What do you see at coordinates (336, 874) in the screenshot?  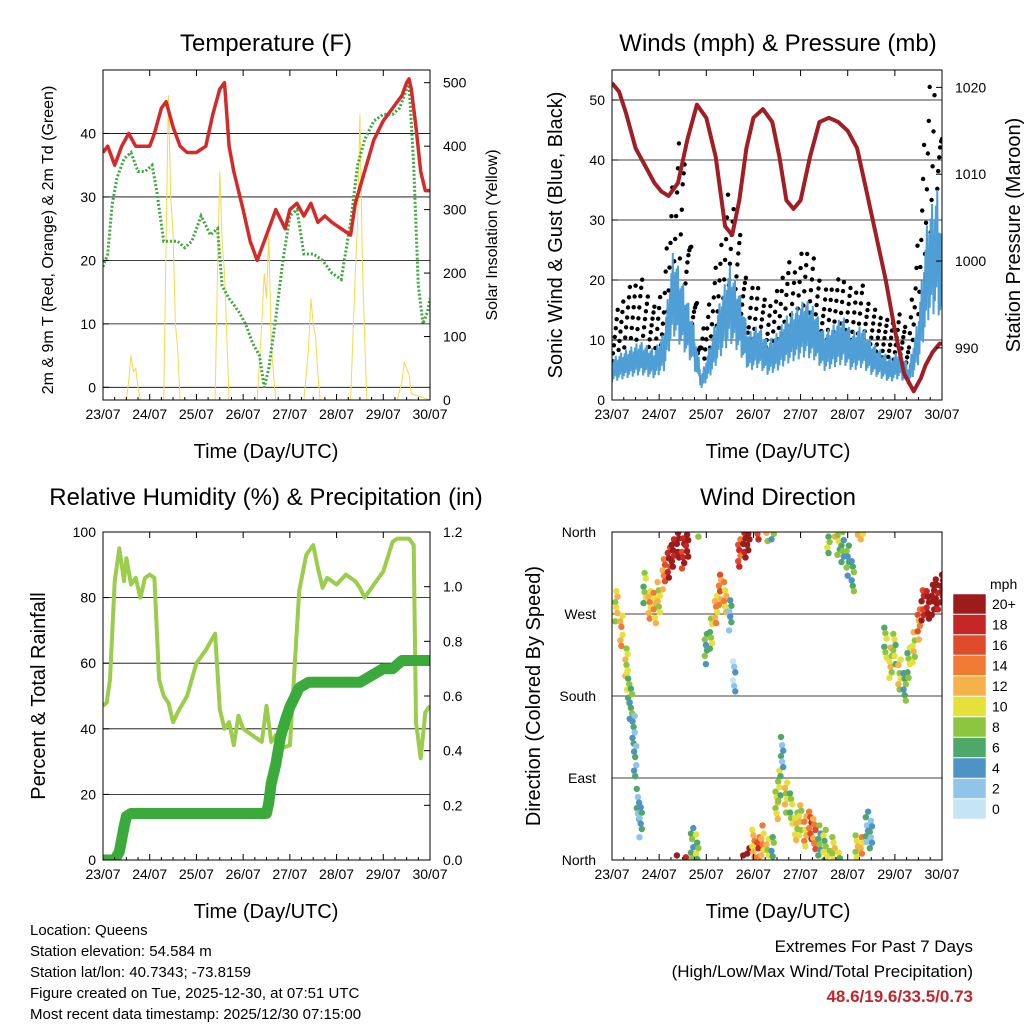 I see `x-tick-label: 28/07` at bounding box center [336, 874].